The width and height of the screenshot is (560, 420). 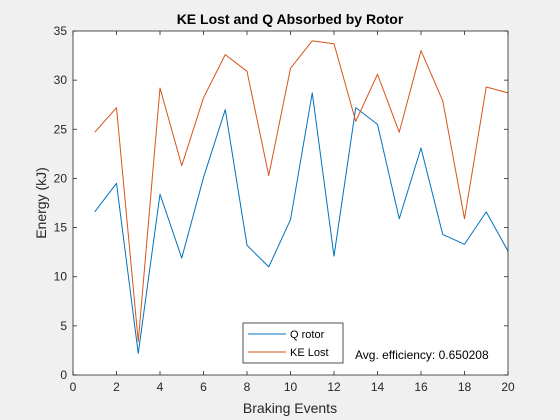 I want to click on chart-title: KE Lost and Q Absorbed by Rotor, so click(x=290, y=19).